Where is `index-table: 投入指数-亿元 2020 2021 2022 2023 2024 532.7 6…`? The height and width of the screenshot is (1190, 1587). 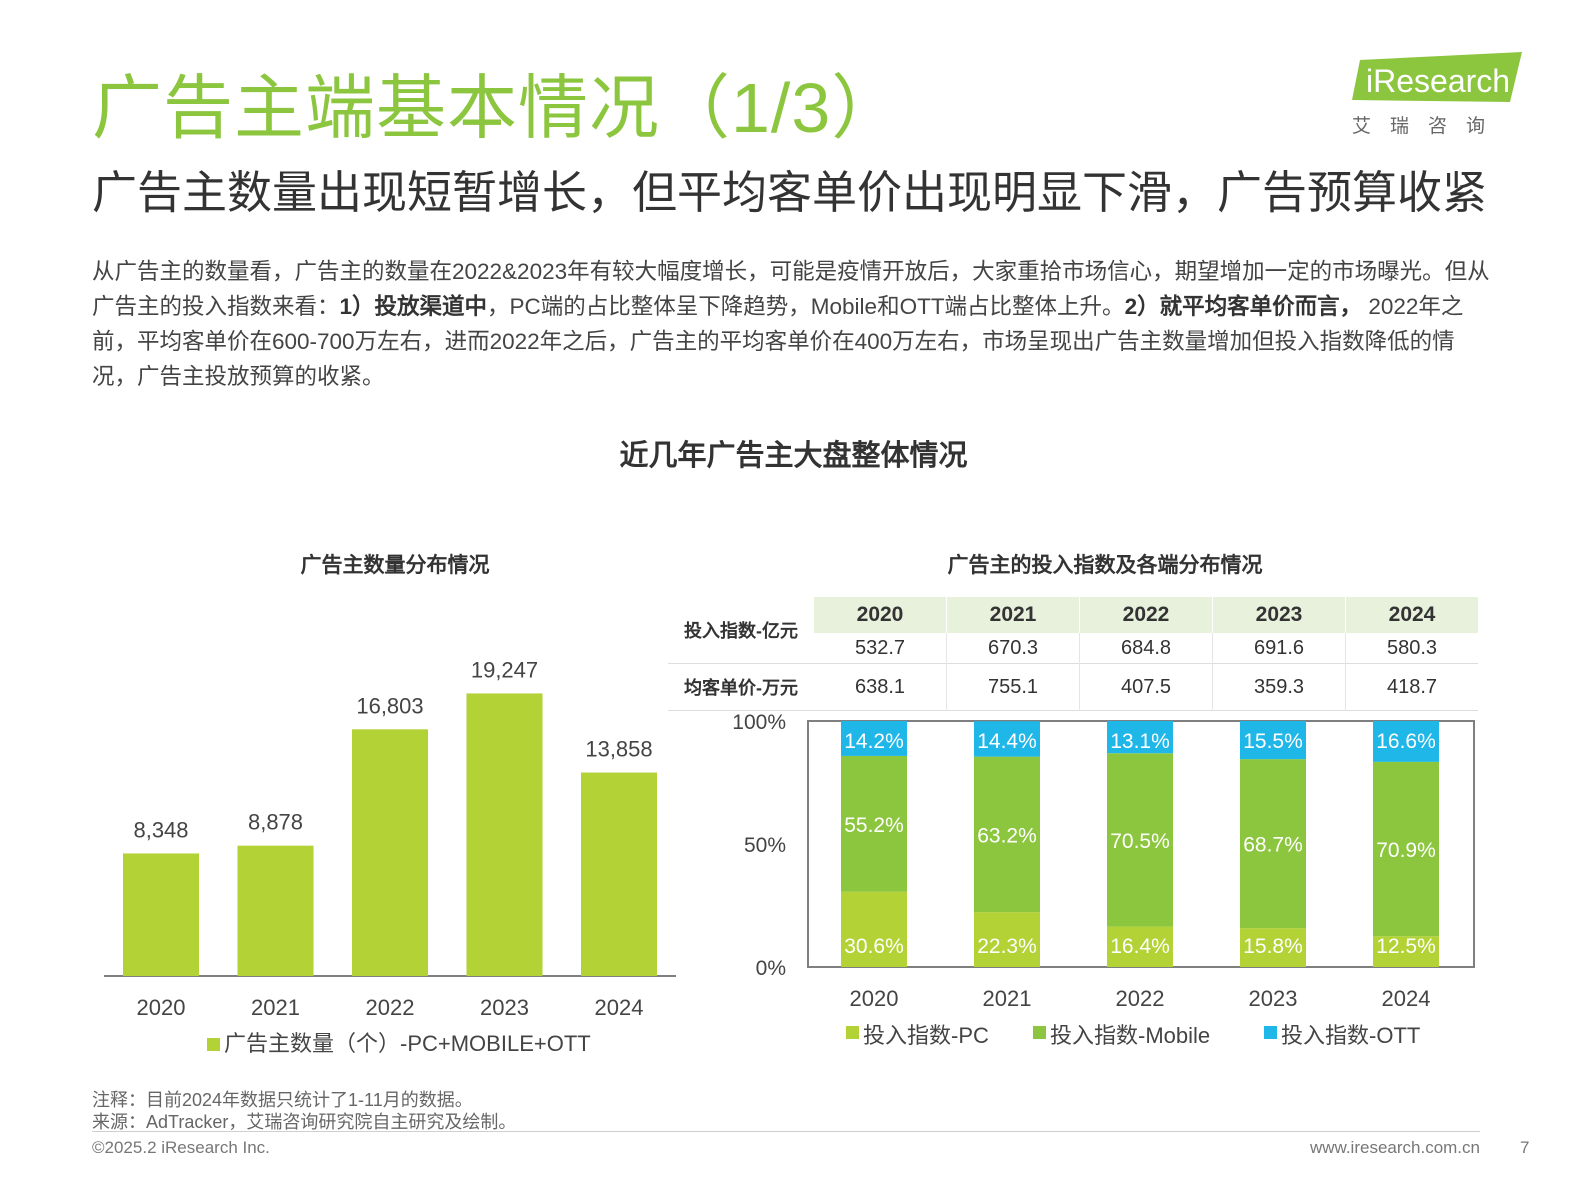
index-table: 投入指数-亿元 2020 2021 2022 2023 2024 532.7 6… is located at coordinates (1073, 654).